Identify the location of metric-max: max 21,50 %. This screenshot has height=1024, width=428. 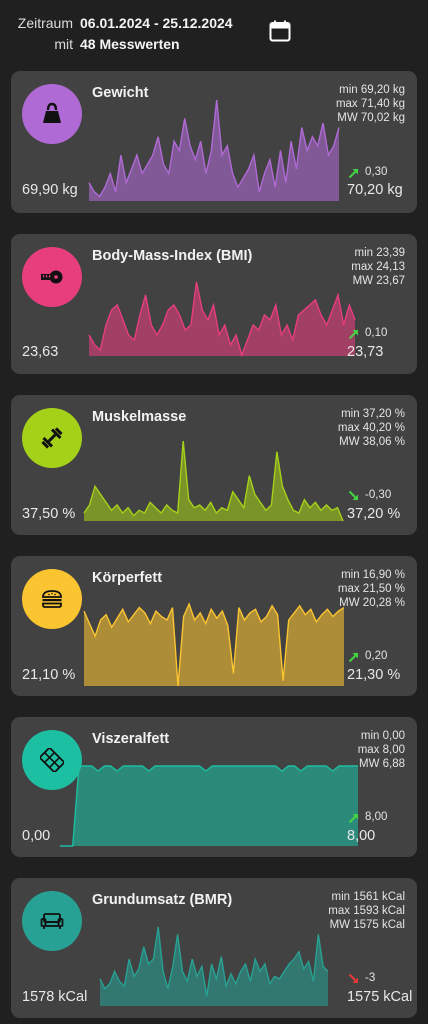
(371, 589).